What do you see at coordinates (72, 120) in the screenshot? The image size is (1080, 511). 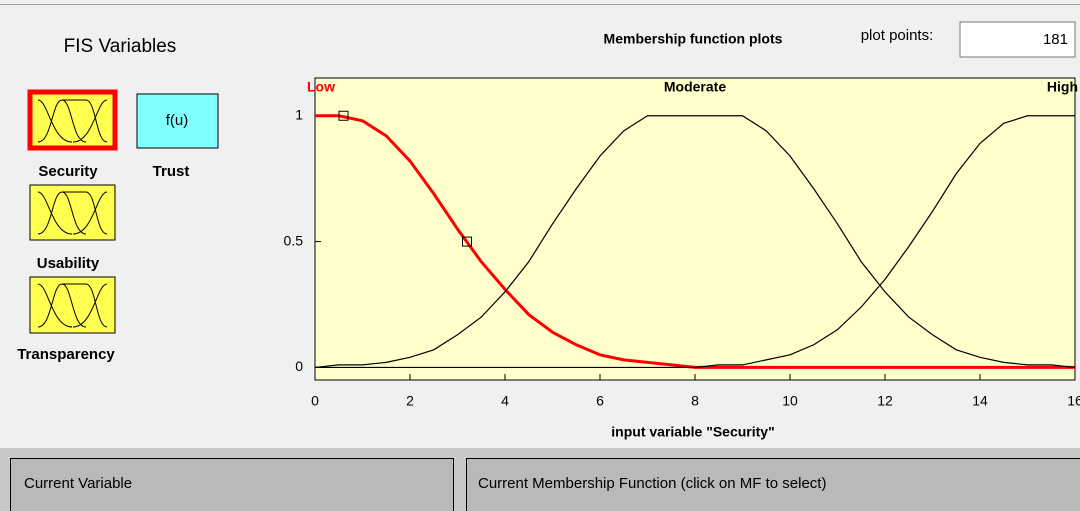 I see `security-icon` at bounding box center [72, 120].